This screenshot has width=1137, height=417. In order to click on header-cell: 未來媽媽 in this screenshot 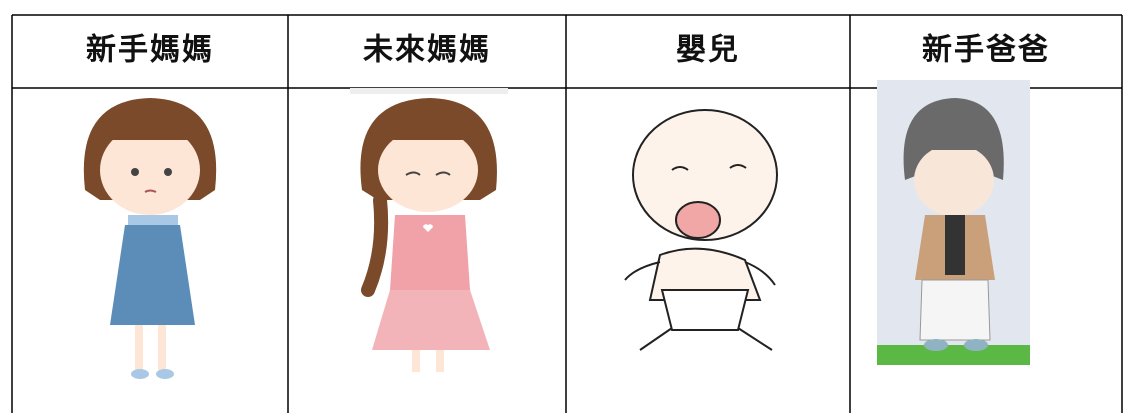, I will do `click(427, 50)`.